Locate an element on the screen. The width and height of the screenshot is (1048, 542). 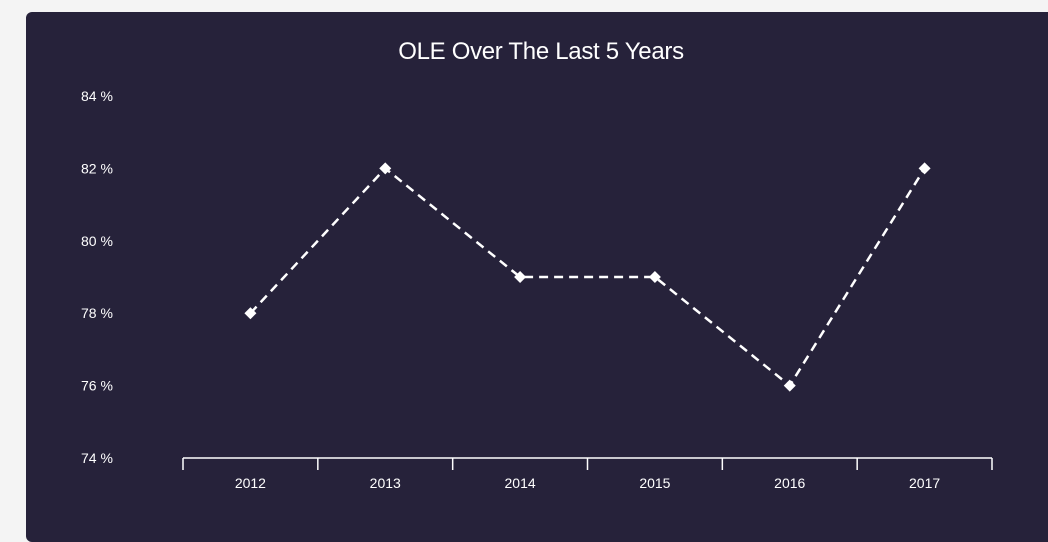
chart-title: OLE Over The Last 5 Years is located at coordinates (541, 51).